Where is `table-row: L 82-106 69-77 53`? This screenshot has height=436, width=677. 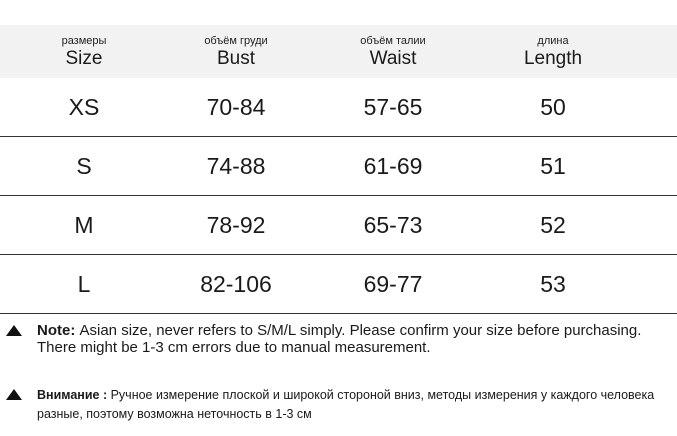
table-row: L 82-106 69-77 53 is located at coordinates (338, 284).